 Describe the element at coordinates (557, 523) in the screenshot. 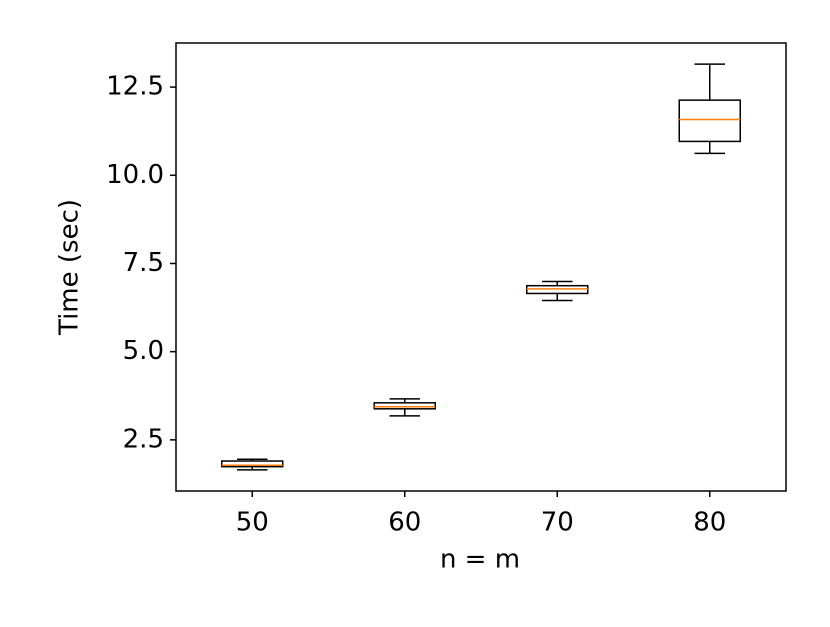

I see `x-tick-label: 70` at that location.